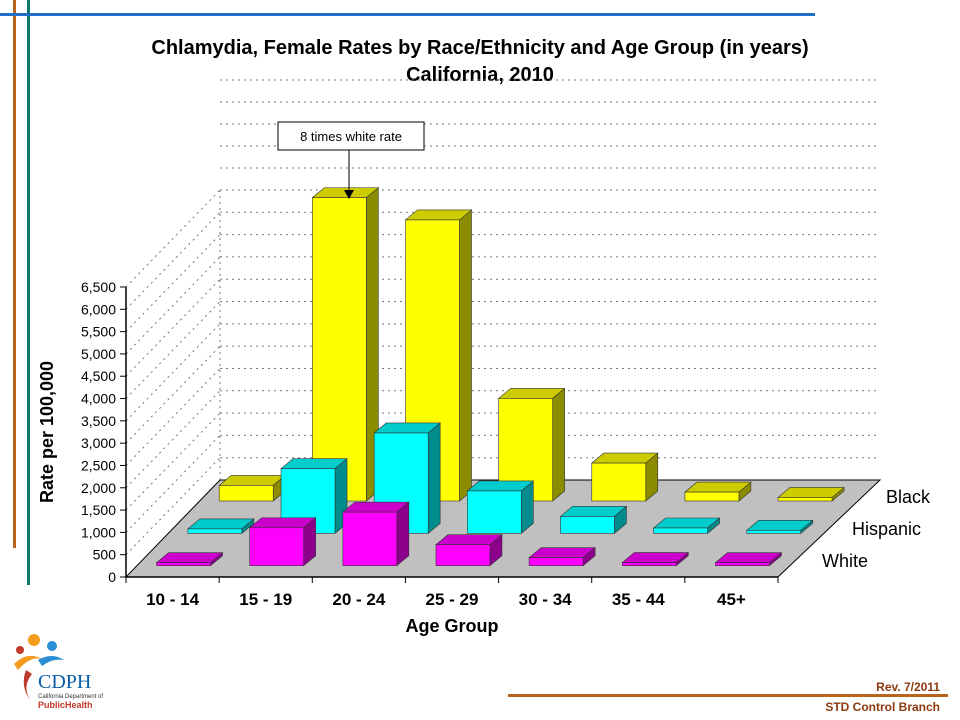  What do you see at coordinates (65, 705) in the screenshot?
I see `logo-health: PublicHealth` at bounding box center [65, 705].